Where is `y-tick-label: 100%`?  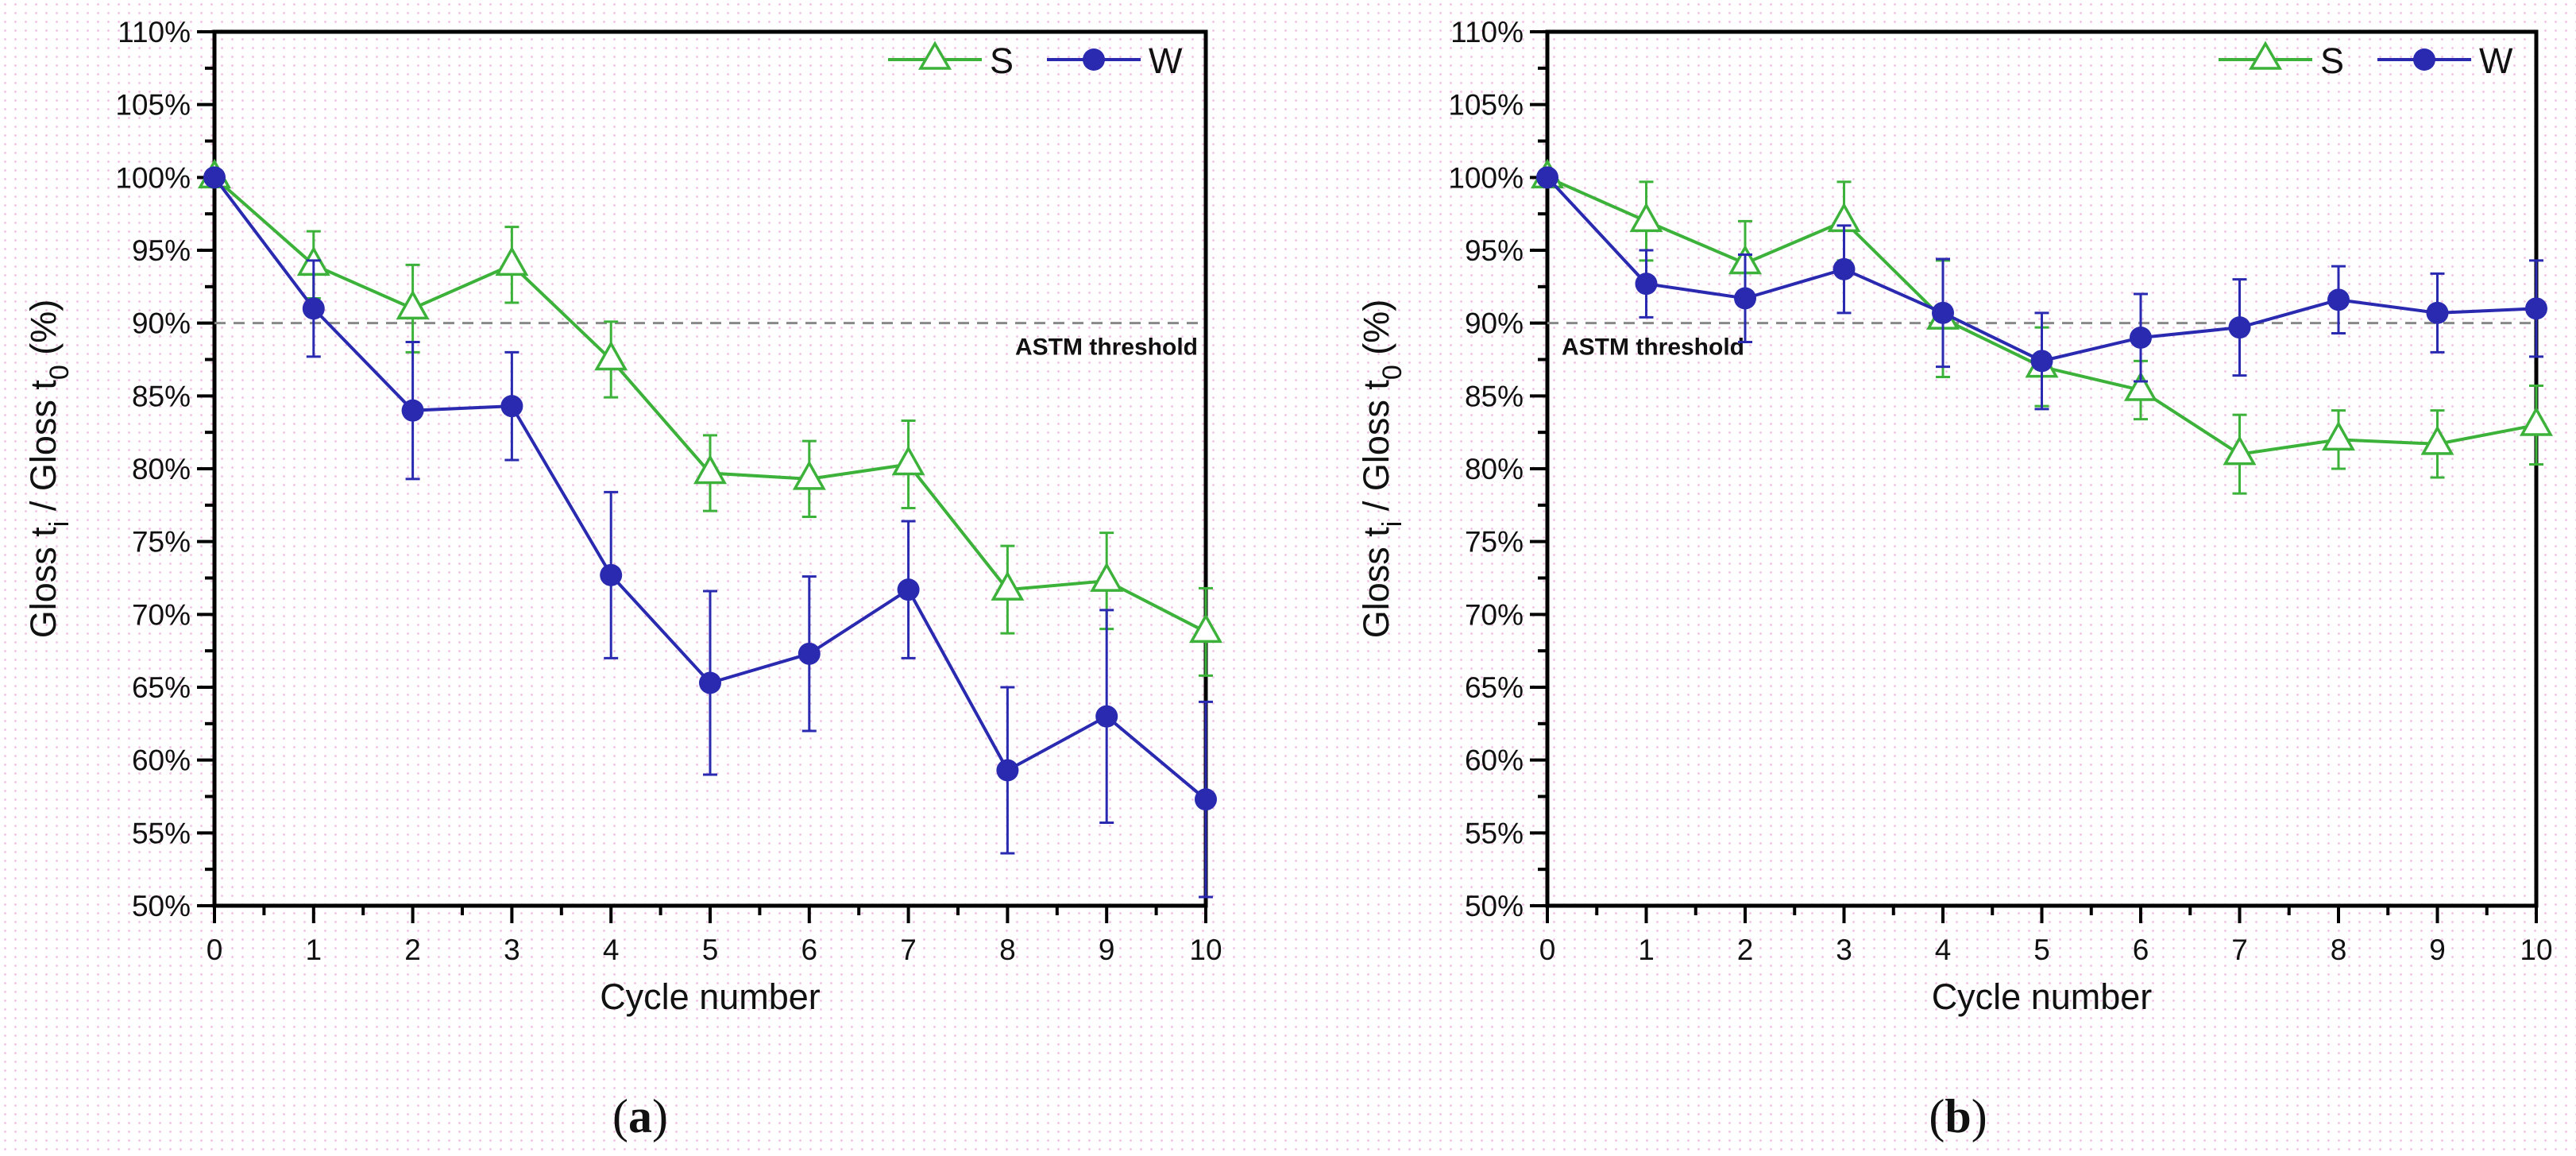 y-tick-label: 100% is located at coordinates (153, 177).